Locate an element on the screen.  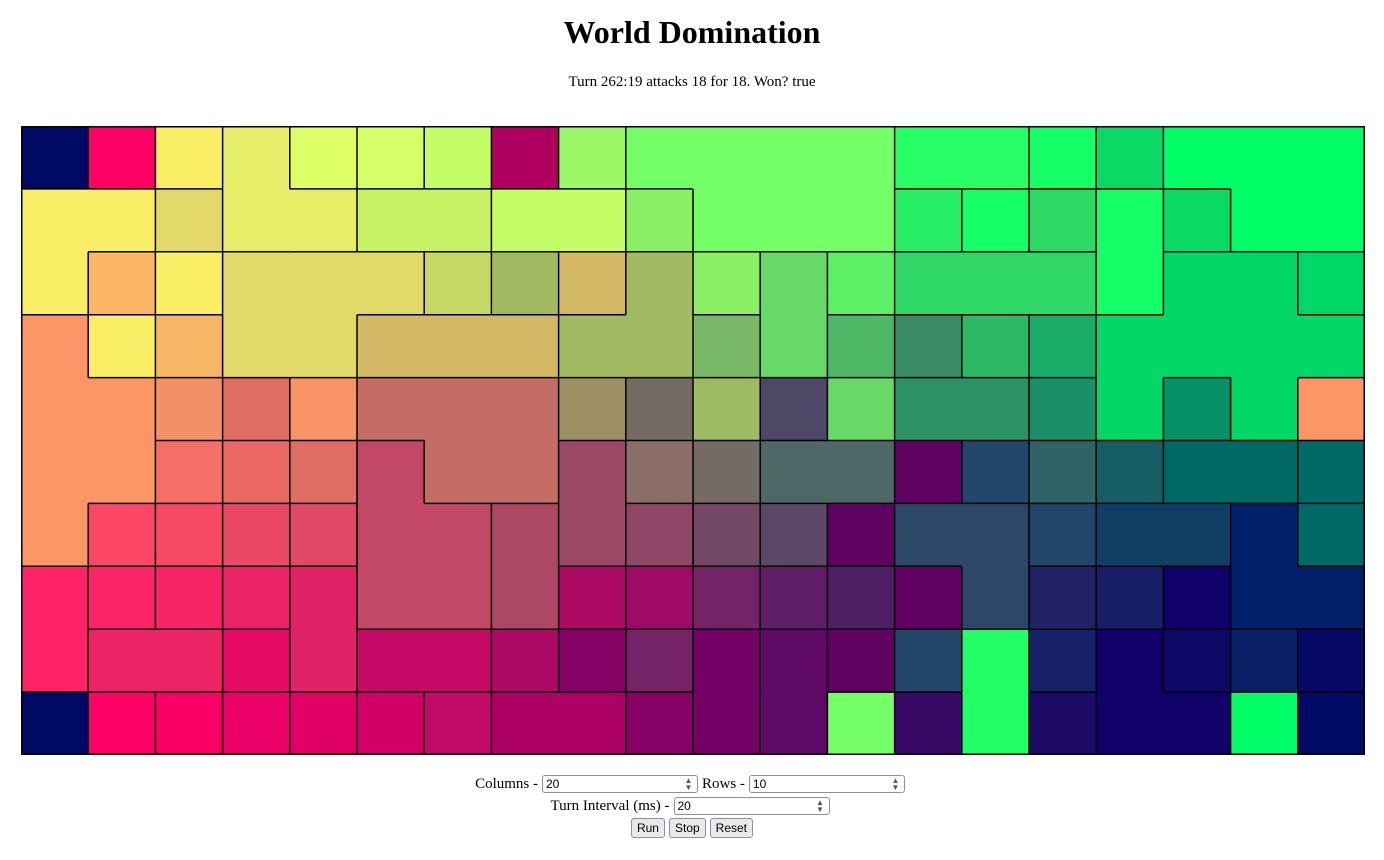
interval-input: 20 ▲ ▼ is located at coordinates (751, 806).